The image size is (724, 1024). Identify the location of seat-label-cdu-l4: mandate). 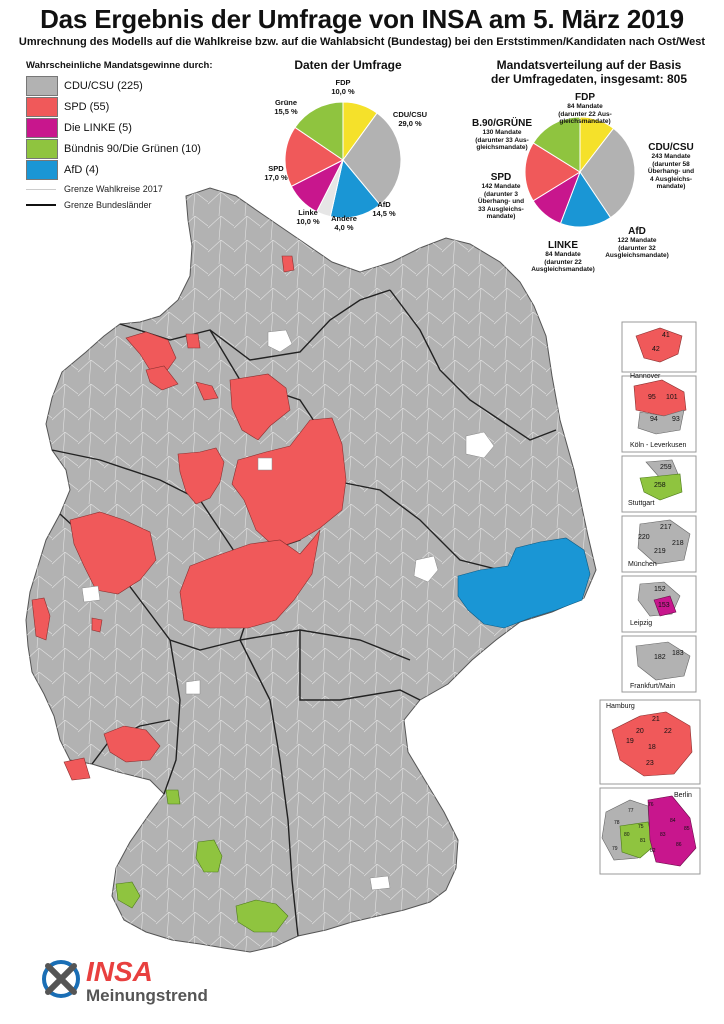
(671, 186).